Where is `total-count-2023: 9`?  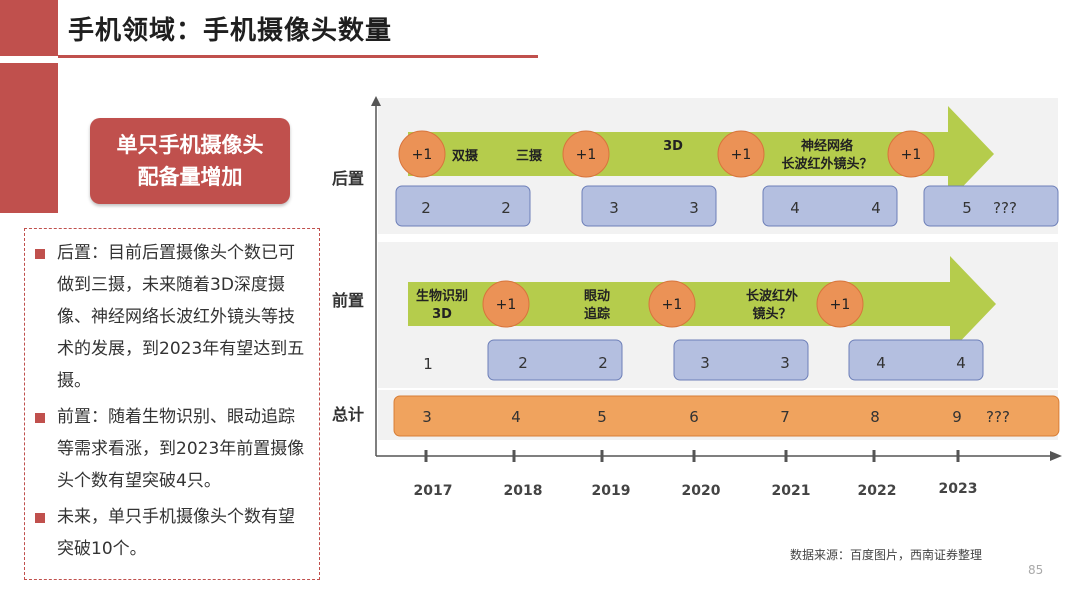
total-count-2023: 9 is located at coordinates (957, 417).